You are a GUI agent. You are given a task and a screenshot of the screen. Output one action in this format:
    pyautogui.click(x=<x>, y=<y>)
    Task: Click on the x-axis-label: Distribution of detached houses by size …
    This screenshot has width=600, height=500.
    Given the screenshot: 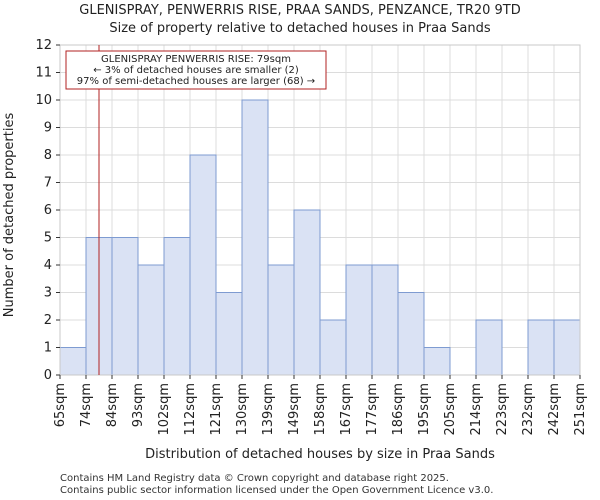 What is the action you would take?
    pyautogui.click(x=320, y=454)
    